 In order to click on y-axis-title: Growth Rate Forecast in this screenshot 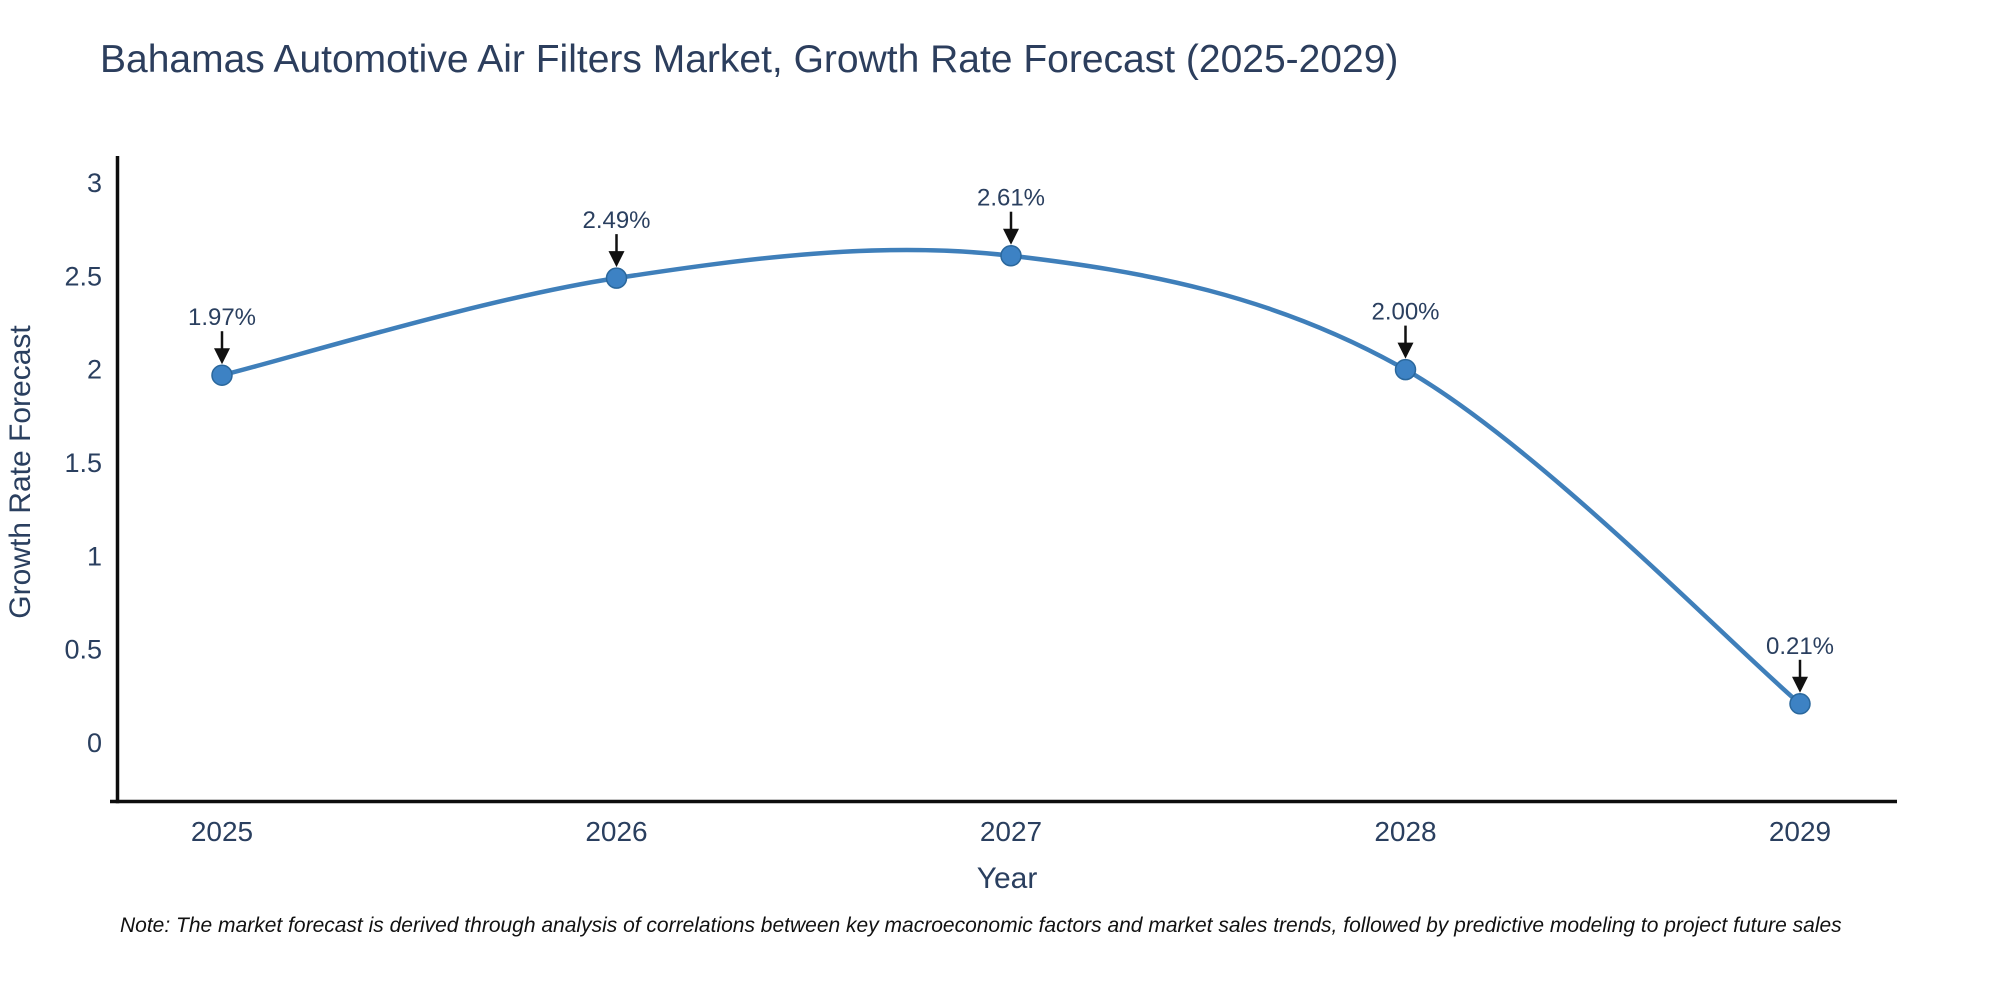, I will do `click(20, 472)`.